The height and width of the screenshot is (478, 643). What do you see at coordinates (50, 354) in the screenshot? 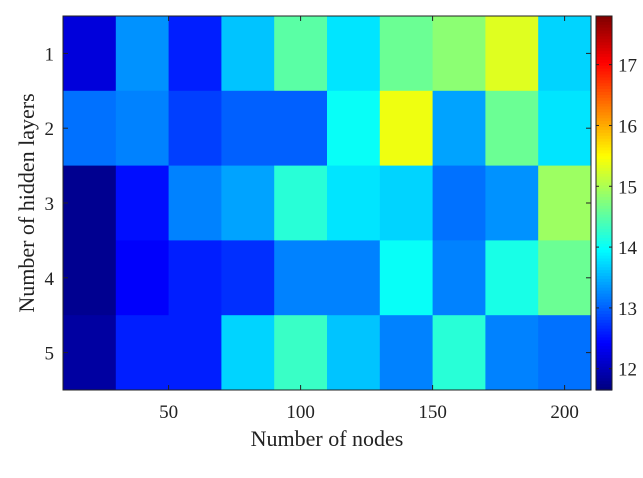
I see `y-tick-label: 5` at bounding box center [50, 354].